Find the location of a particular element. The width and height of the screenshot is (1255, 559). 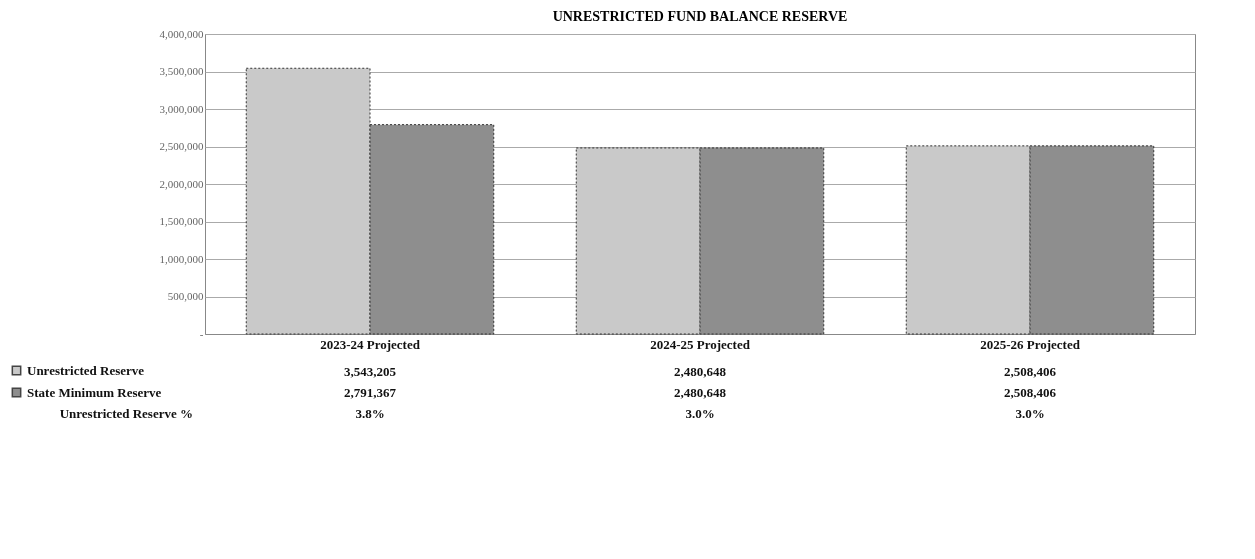

x-tick-label: 2025-26 Projected is located at coordinates (1030, 344).